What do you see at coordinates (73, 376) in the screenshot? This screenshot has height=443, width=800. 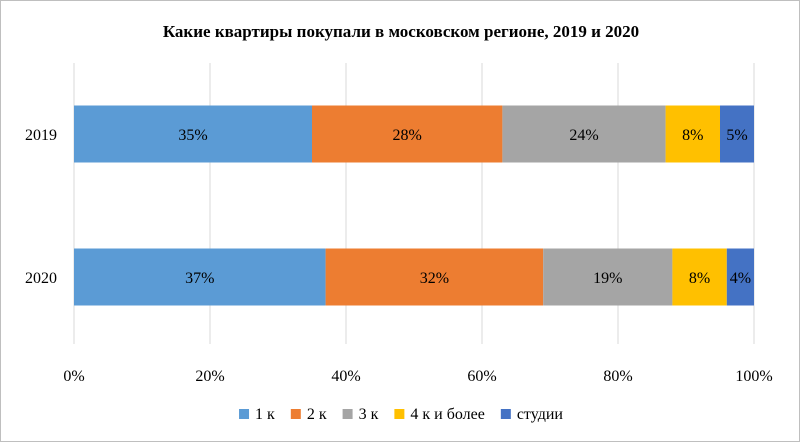 I see `x-tick-label: 0%` at bounding box center [73, 376].